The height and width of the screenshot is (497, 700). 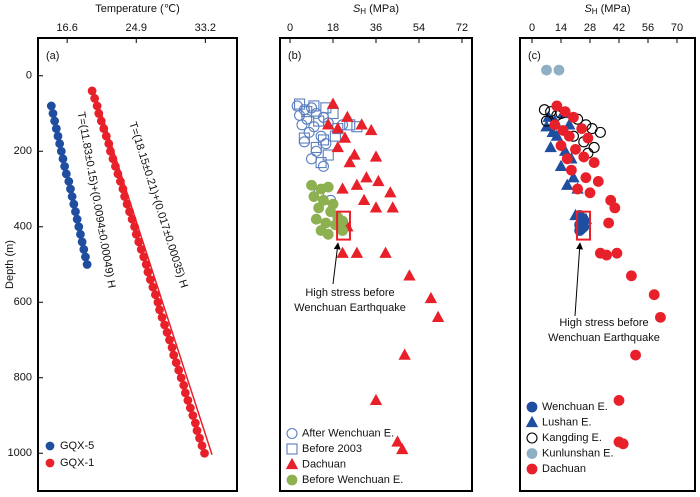 I want to click on x-tick-label: 70, so click(x=677, y=28).